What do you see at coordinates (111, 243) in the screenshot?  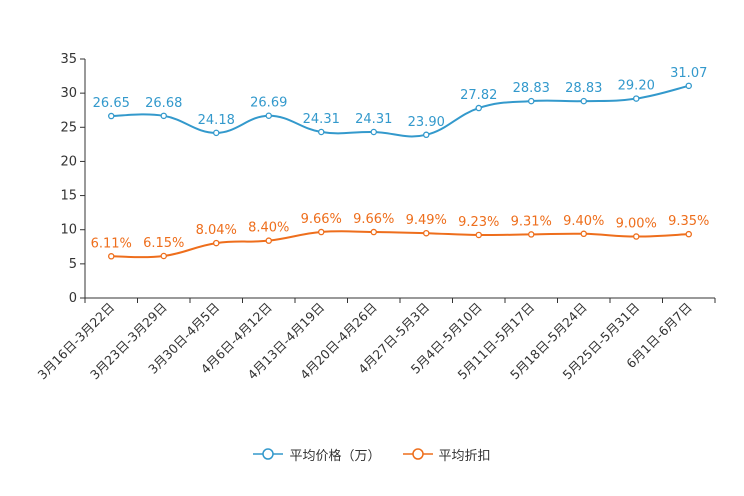 I see `data-label: 6.11%` at bounding box center [111, 243].